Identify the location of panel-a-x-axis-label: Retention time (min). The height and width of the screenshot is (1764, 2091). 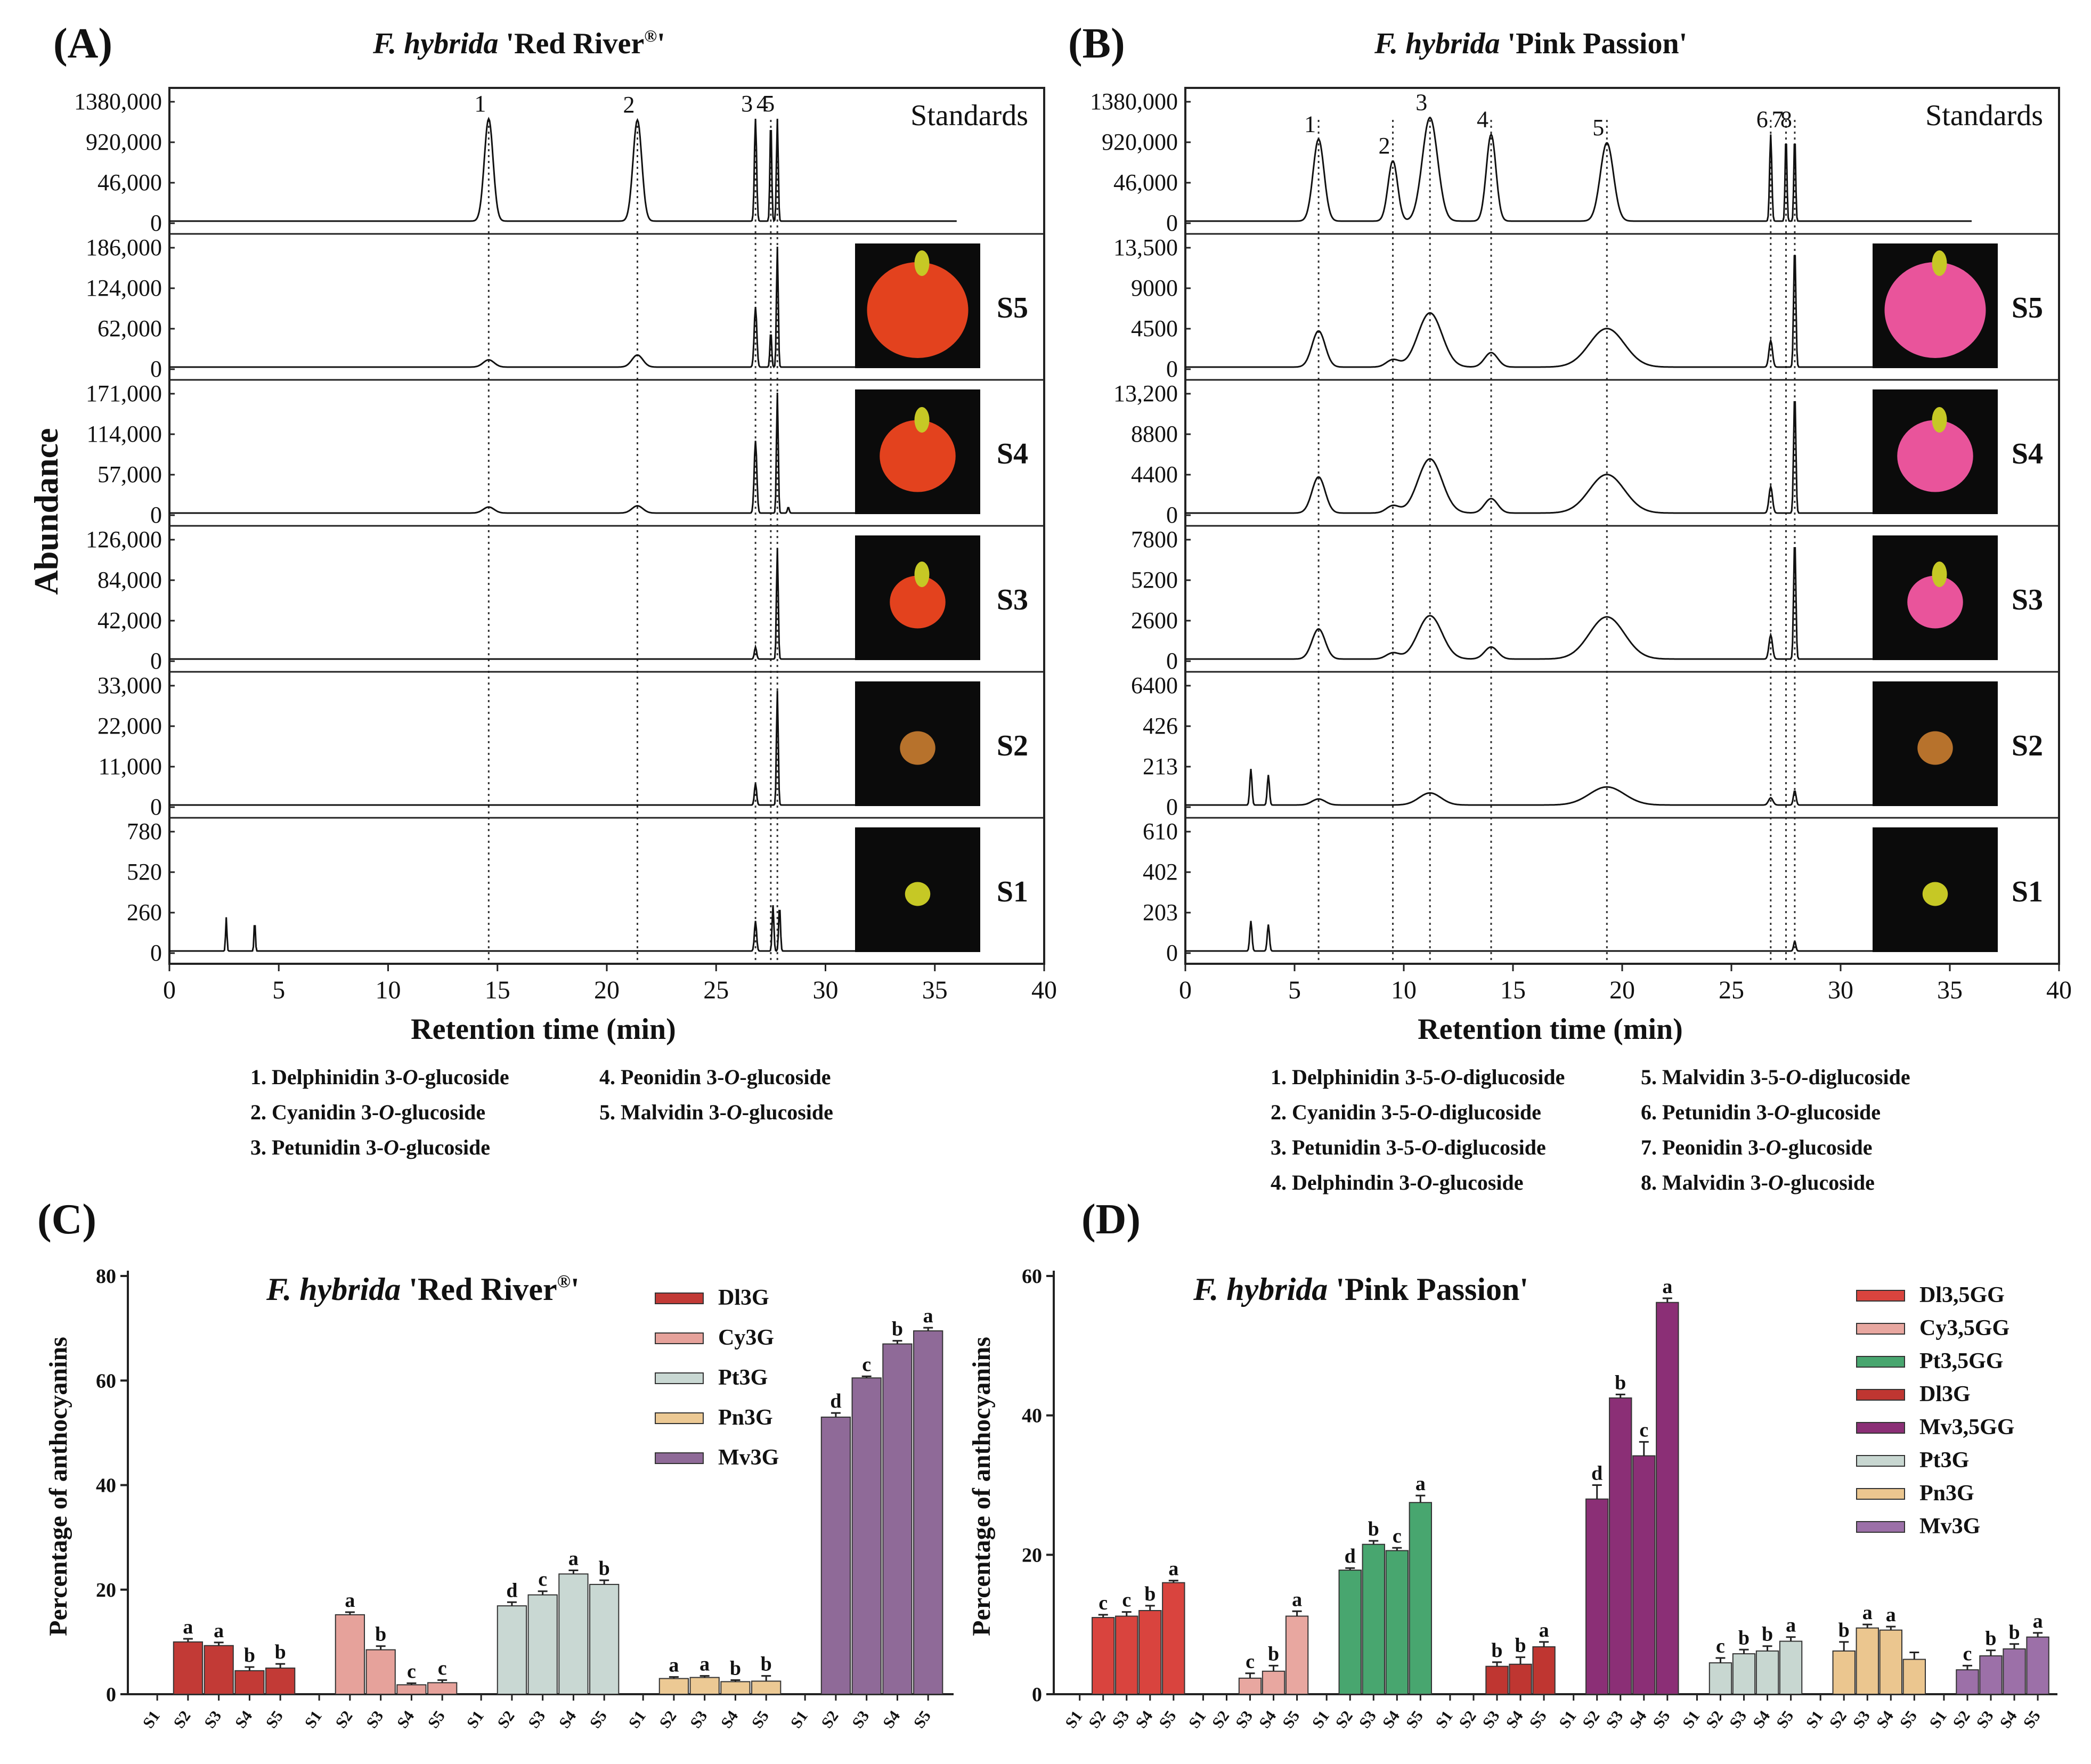
(543, 1029).